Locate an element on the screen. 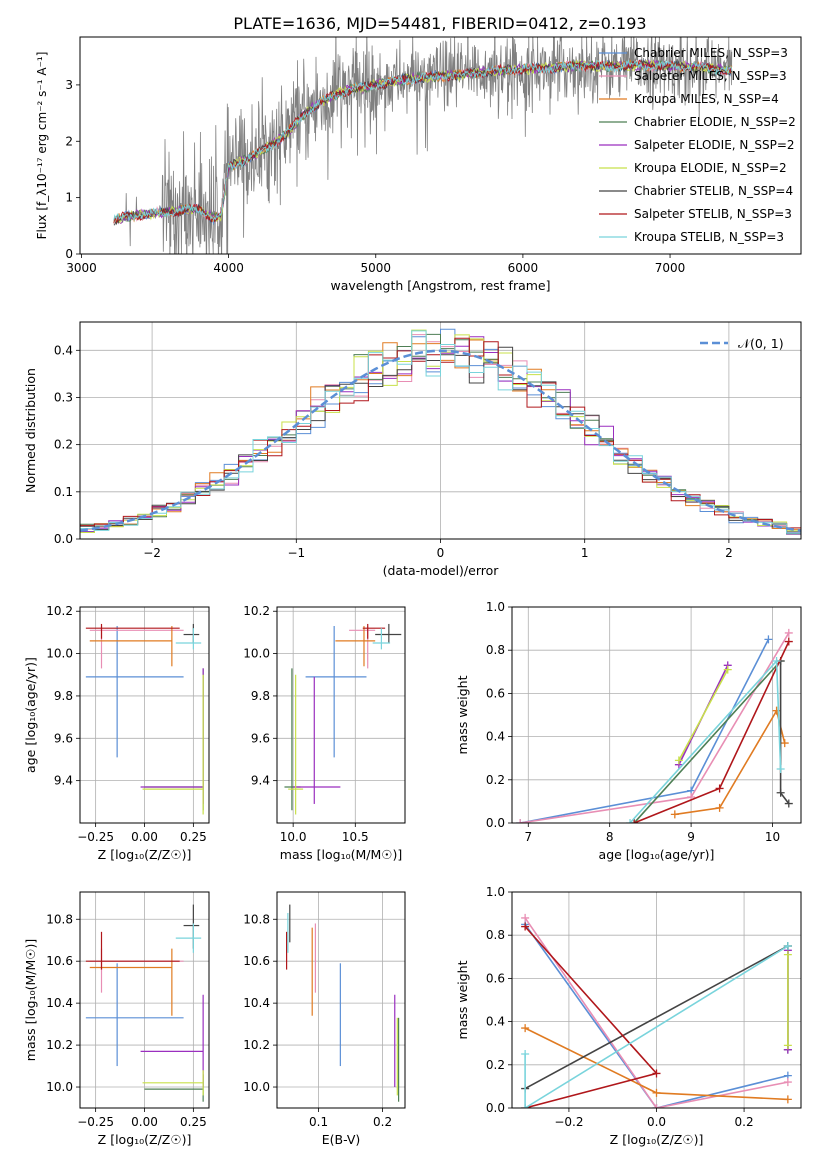 This screenshot has width=819, height=1174. x-tick-label: −2 is located at coordinates (152, 553).